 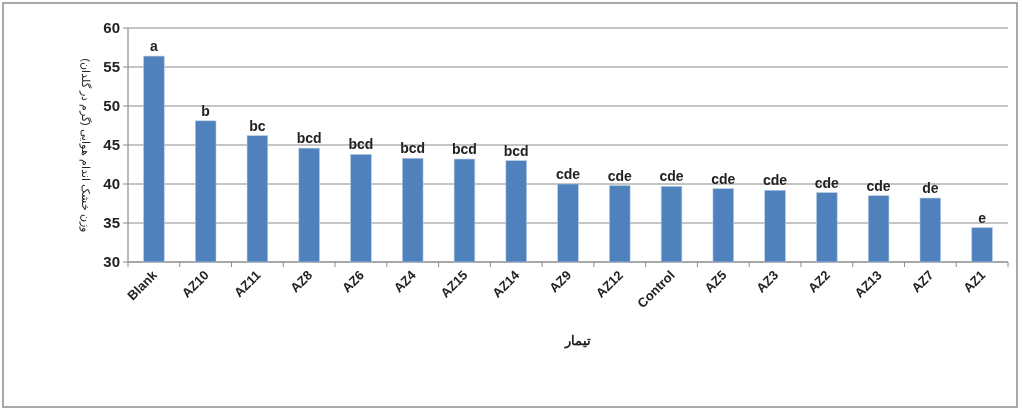 I want to click on y-tick-label: 50, so click(x=111, y=105).